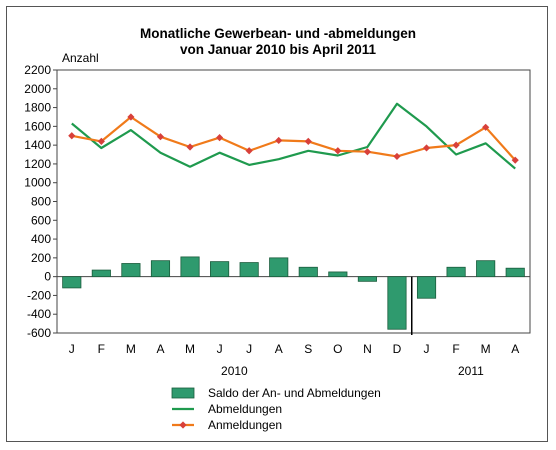 The height and width of the screenshot is (450, 556). I want to click on y-tick-label: 1200, so click(37, 164).